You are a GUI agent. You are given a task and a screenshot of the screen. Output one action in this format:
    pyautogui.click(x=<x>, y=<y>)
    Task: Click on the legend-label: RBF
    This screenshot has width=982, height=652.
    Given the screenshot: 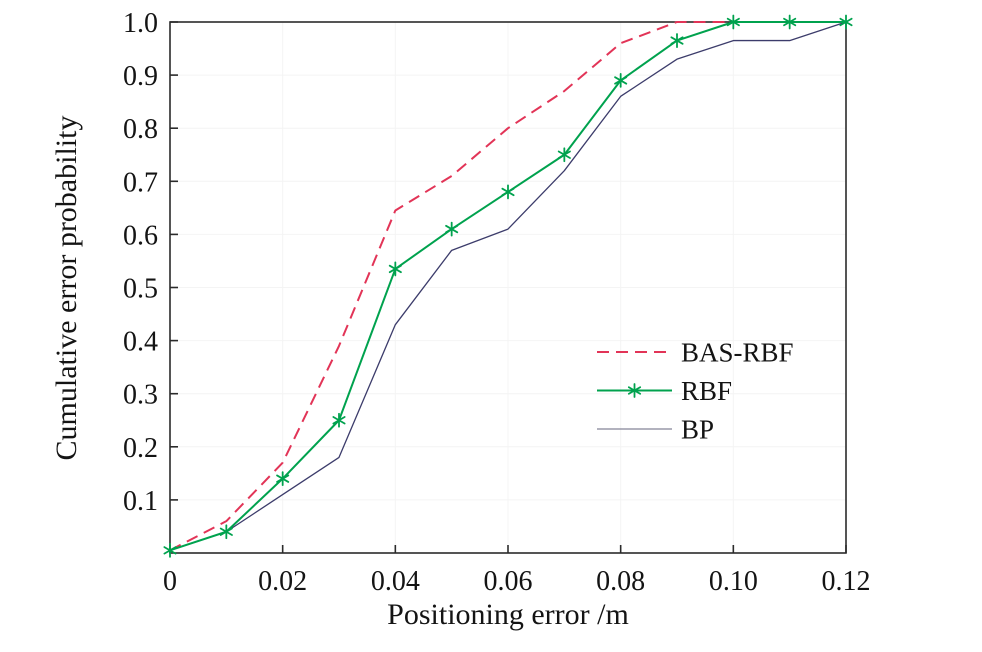 What is the action you would take?
    pyautogui.click(x=706, y=391)
    